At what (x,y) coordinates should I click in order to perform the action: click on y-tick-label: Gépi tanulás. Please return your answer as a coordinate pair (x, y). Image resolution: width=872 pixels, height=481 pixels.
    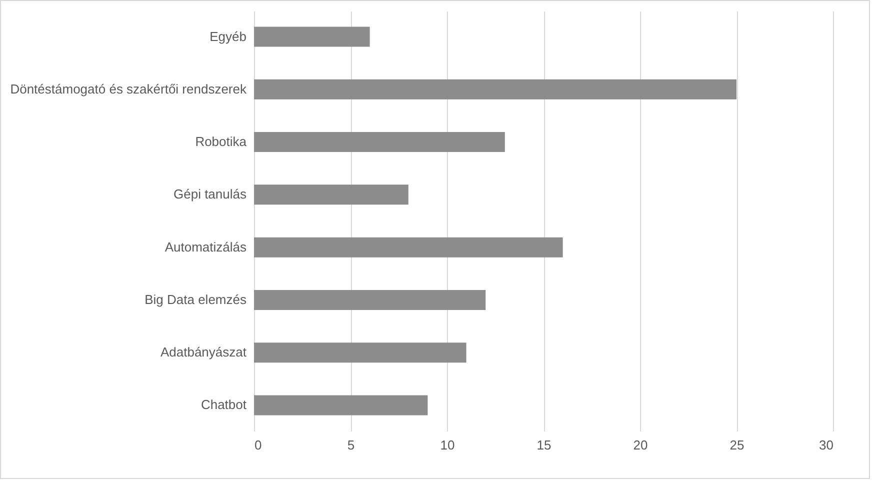
    Looking at the image, I should click on (210, 194).